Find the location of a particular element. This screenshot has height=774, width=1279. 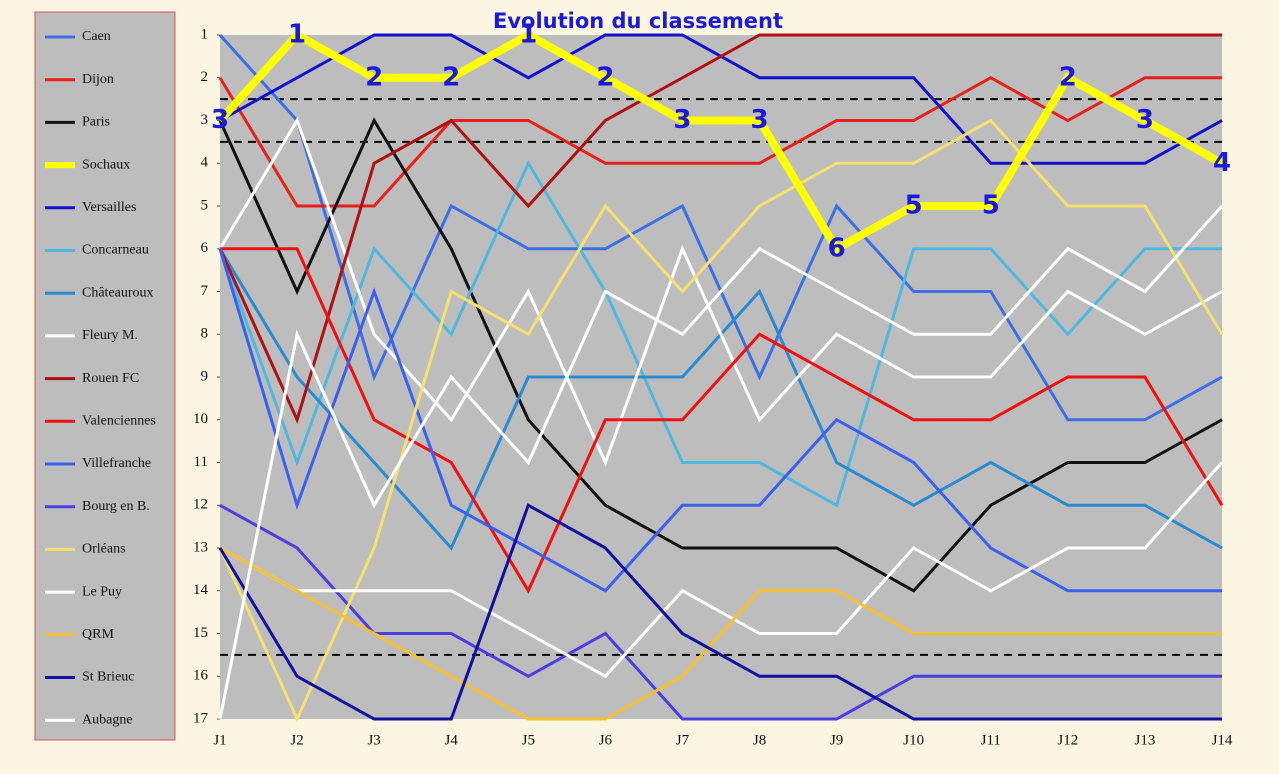

legend-label: Châteauroux is located at coordinates (118, 292).